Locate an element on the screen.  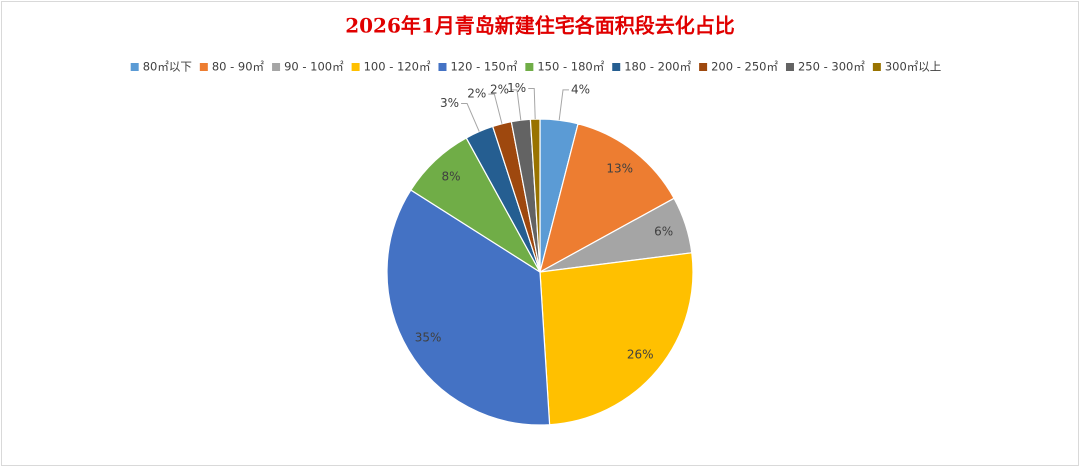
data-label: 26% is located at coordinates (640, 354).